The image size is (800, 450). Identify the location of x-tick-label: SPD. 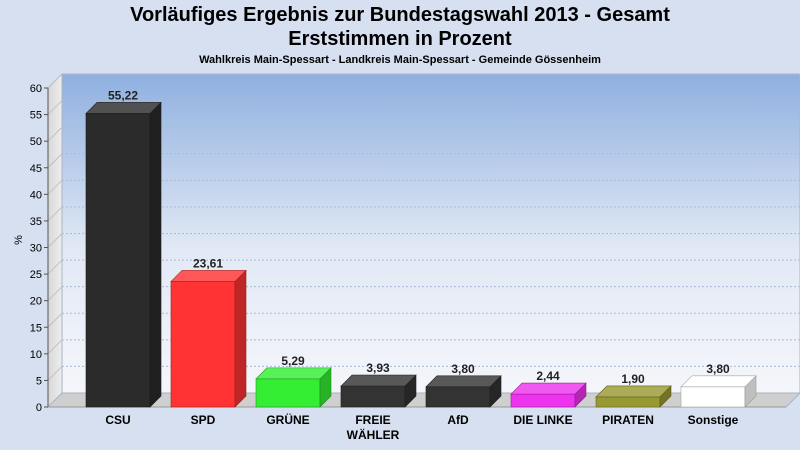
(203, 420).